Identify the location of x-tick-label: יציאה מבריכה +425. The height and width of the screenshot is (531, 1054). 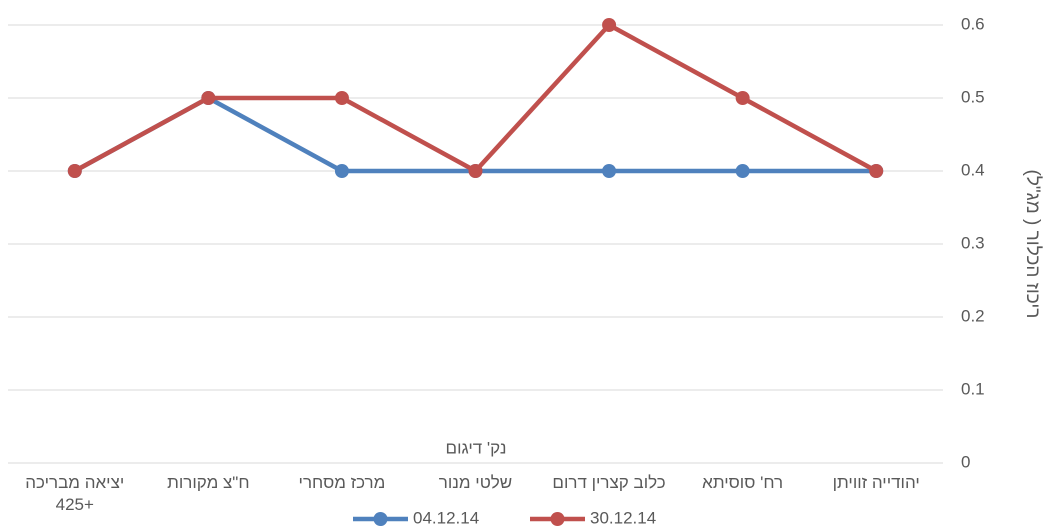
(75, 493).